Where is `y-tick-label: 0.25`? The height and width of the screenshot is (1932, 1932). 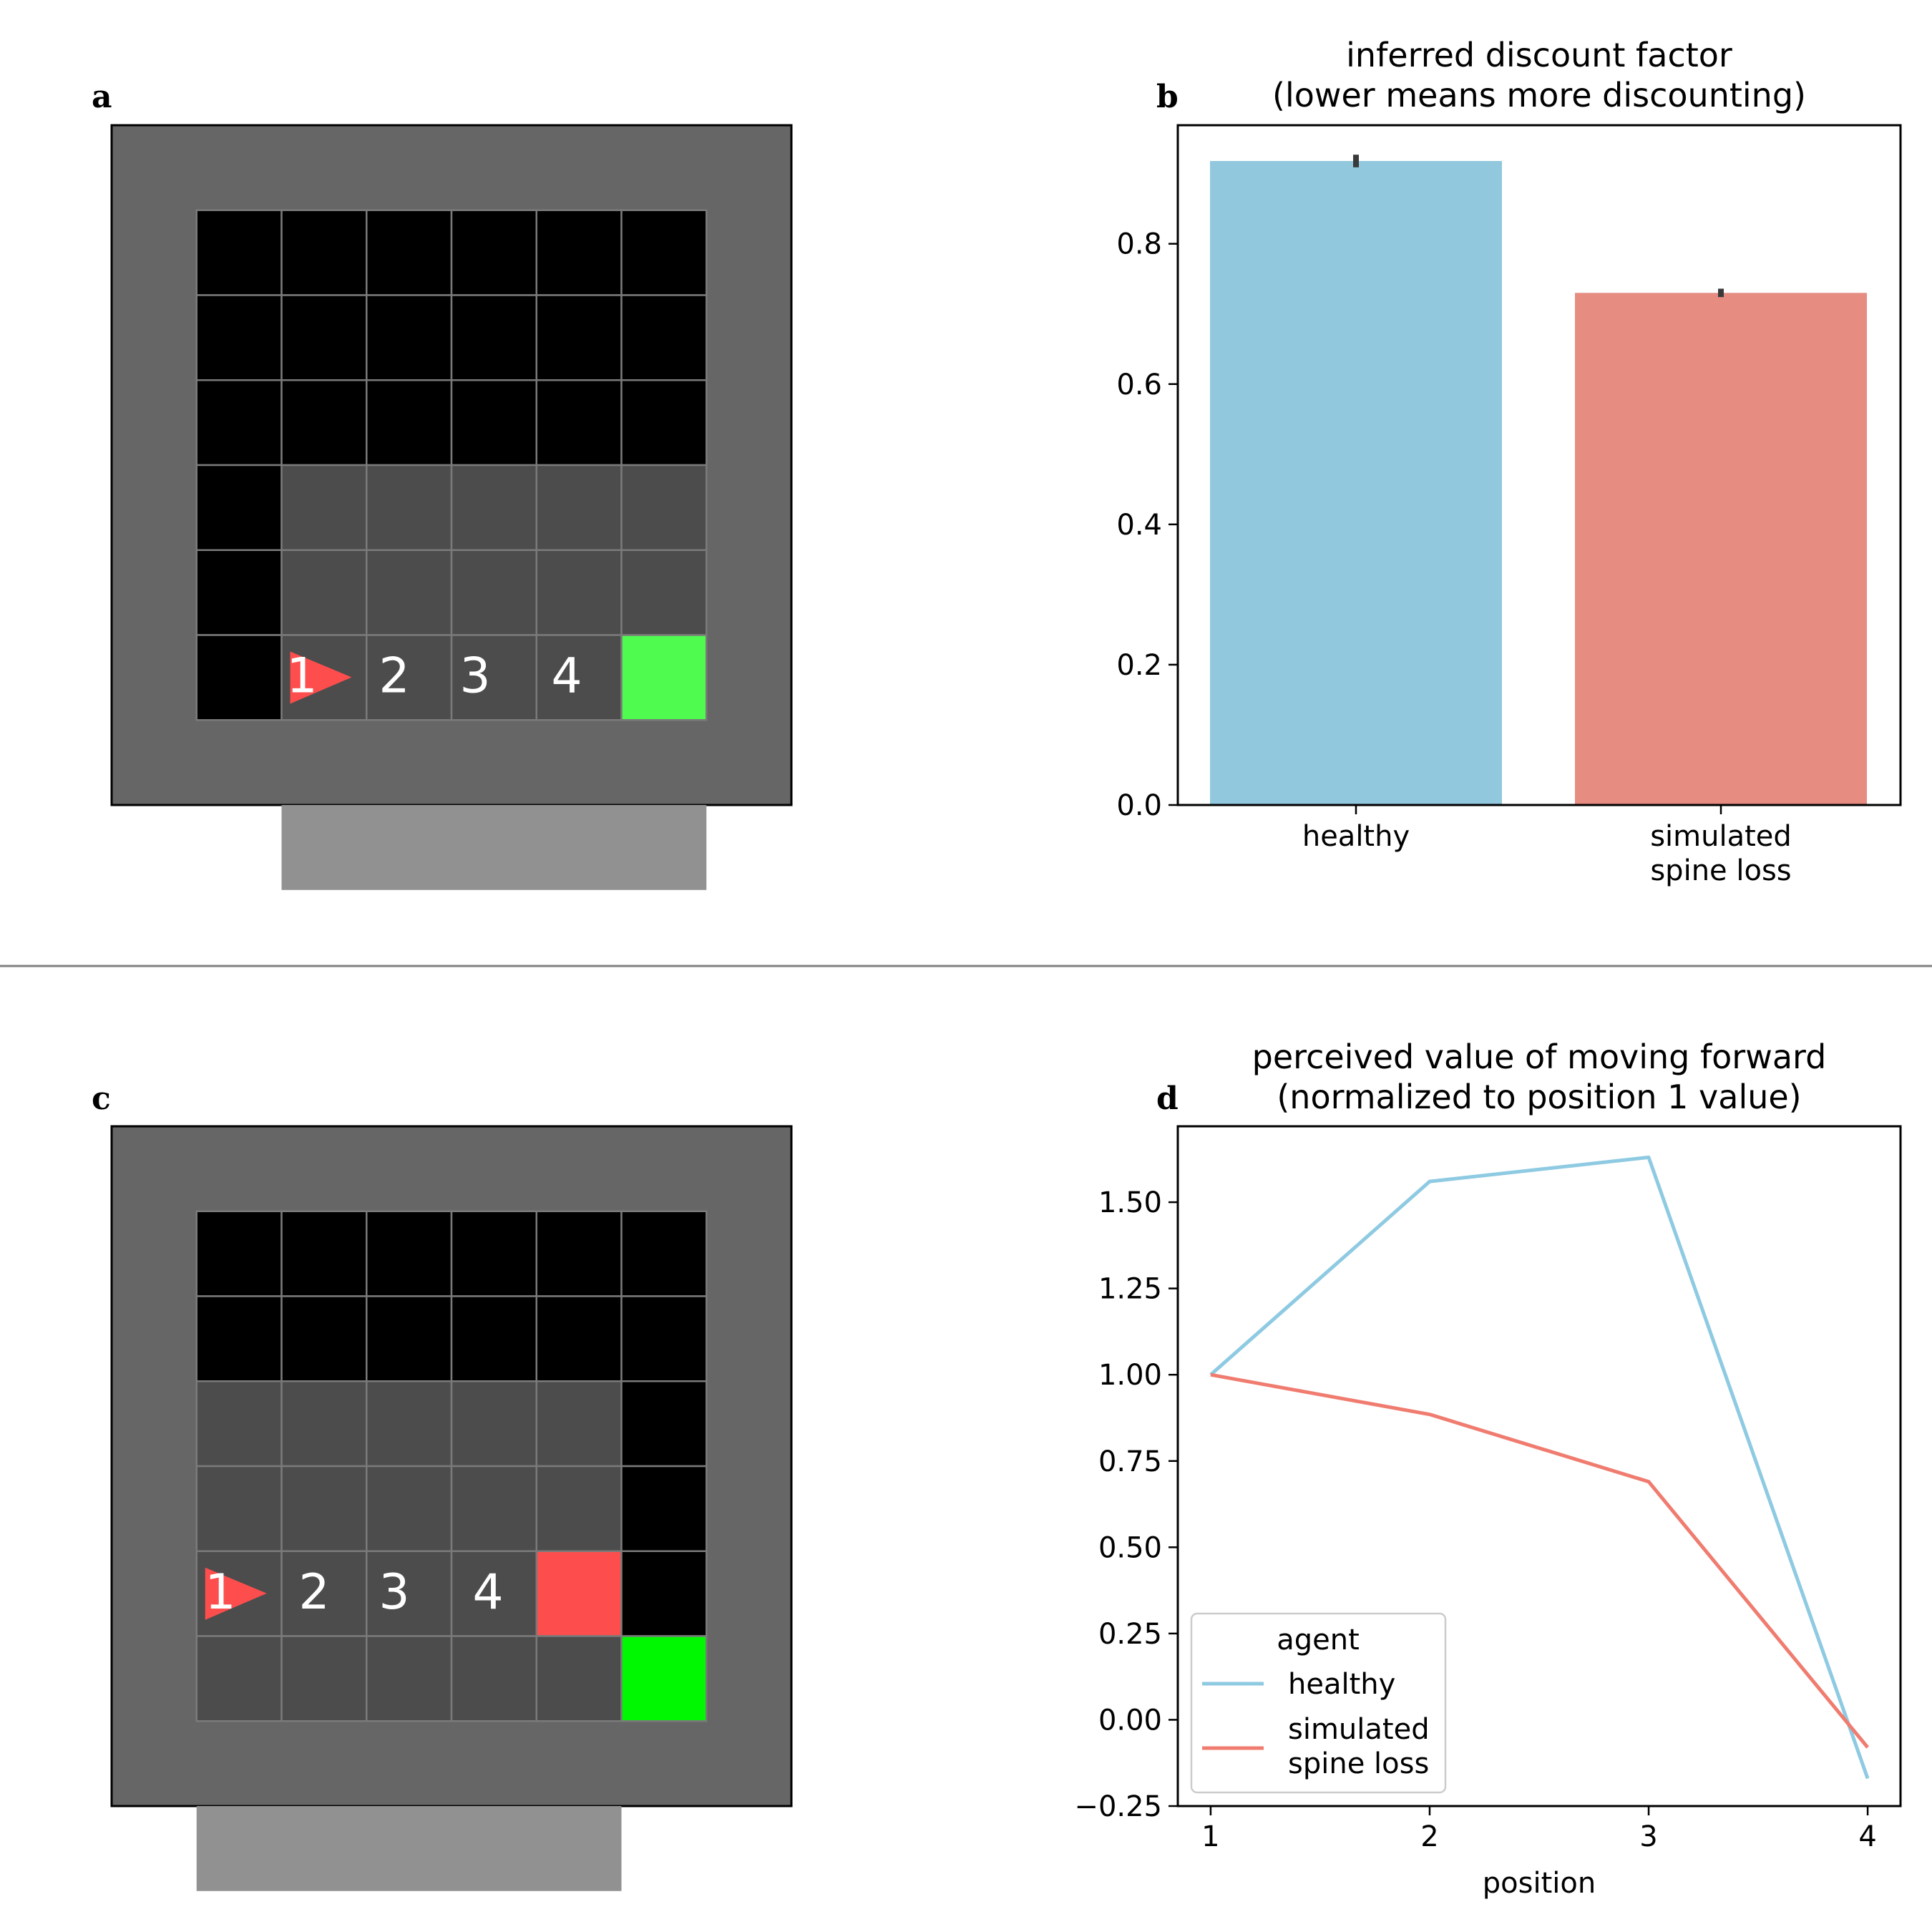
y-tick-label: 0.25 is located at coordinates (1130, 1635).